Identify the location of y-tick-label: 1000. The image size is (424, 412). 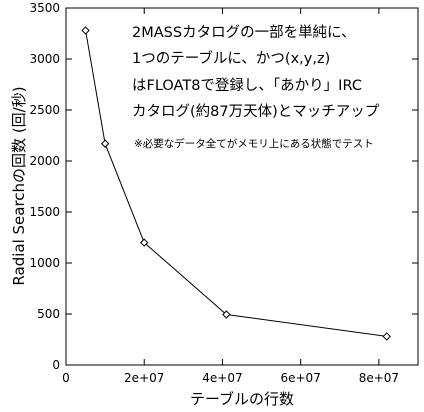
(44, 263).